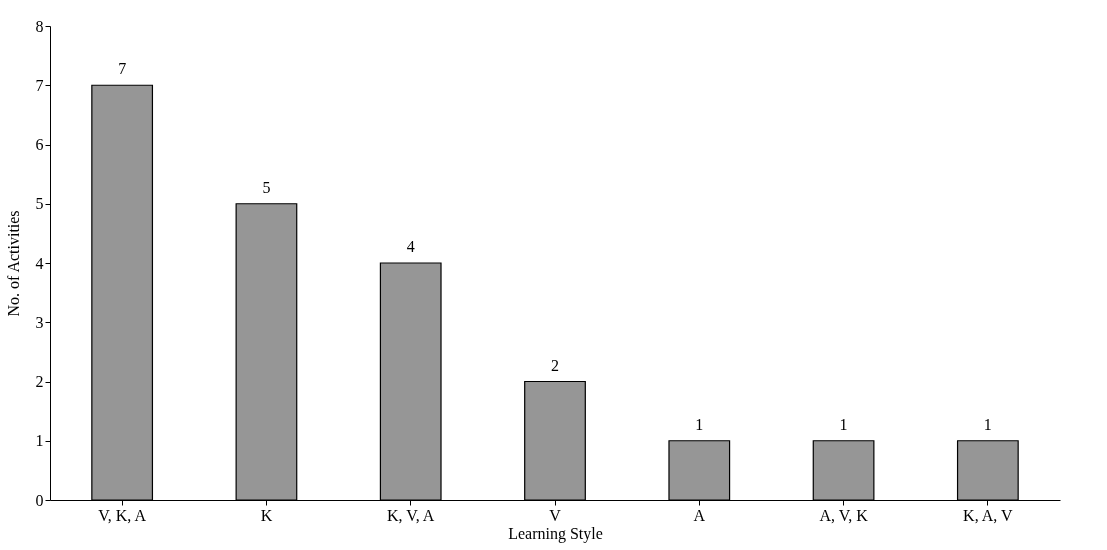 This screenshot has width=1107, height=550. Describe the element at coordinates (39, 263) in the screenshot. I see `y-tick-label: 4` at that location.